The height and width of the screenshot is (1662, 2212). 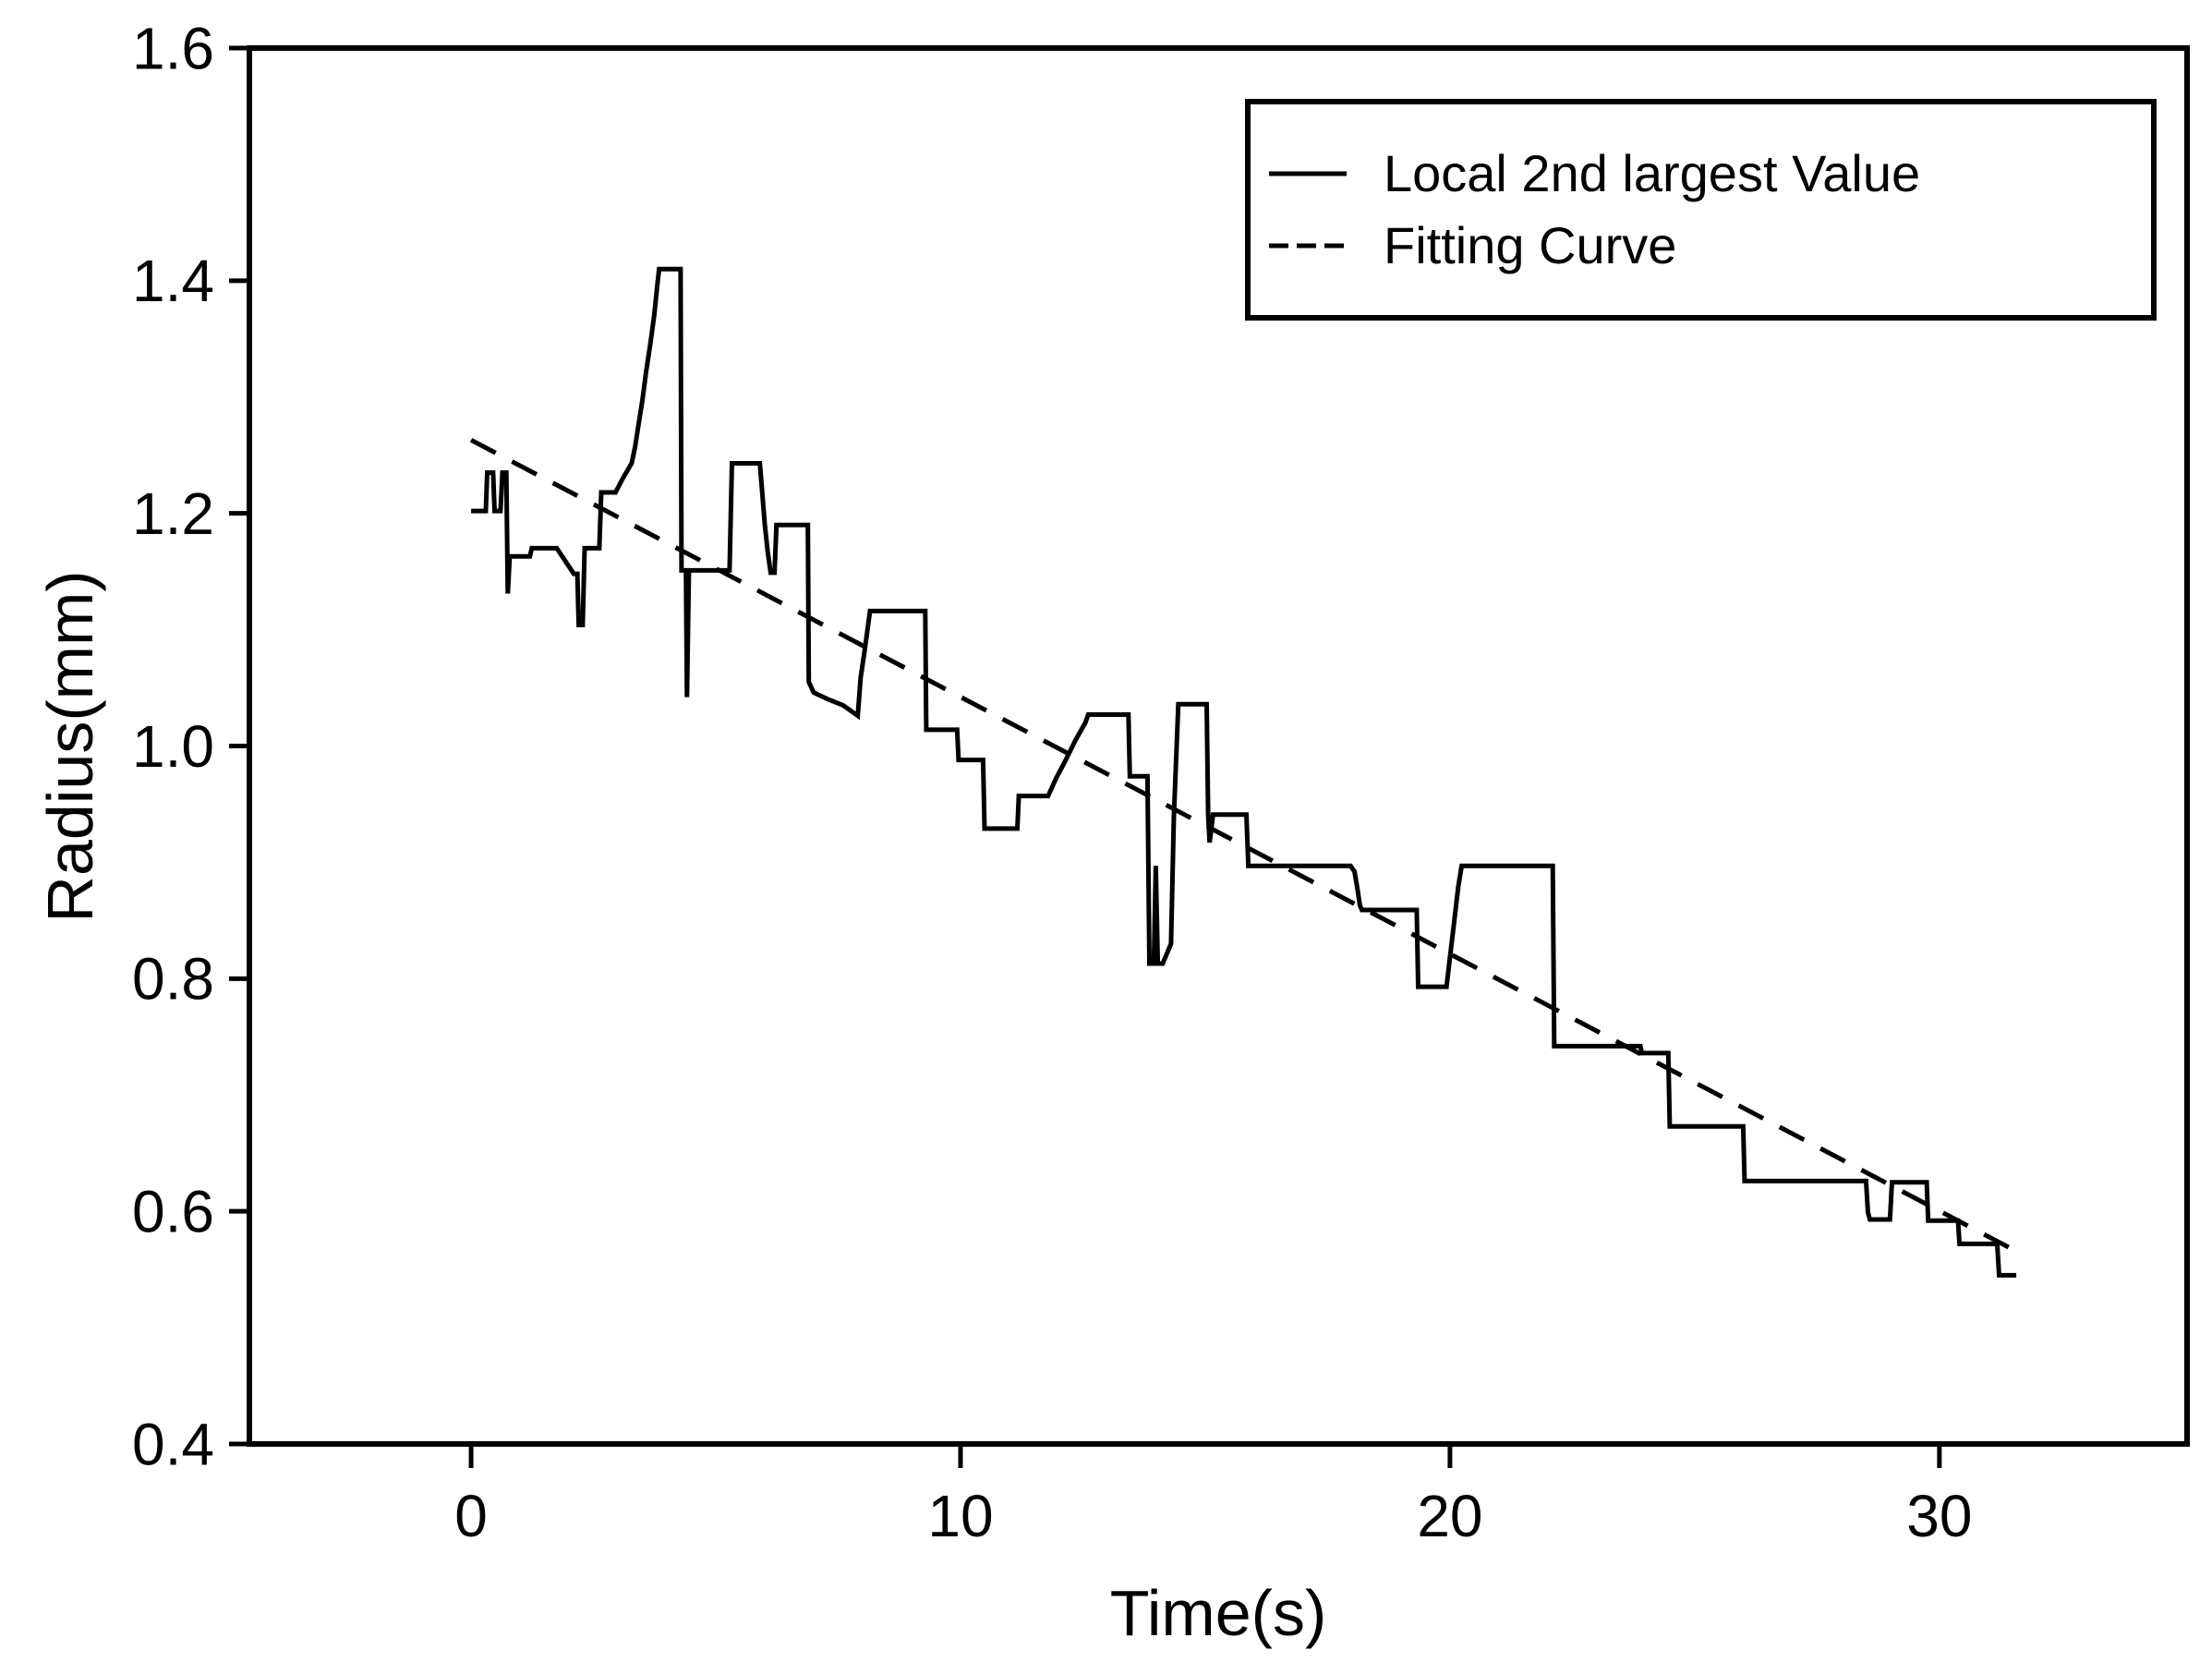 I want to click on y-axis-tick-label: 1.2, so click(x=173, y=513).